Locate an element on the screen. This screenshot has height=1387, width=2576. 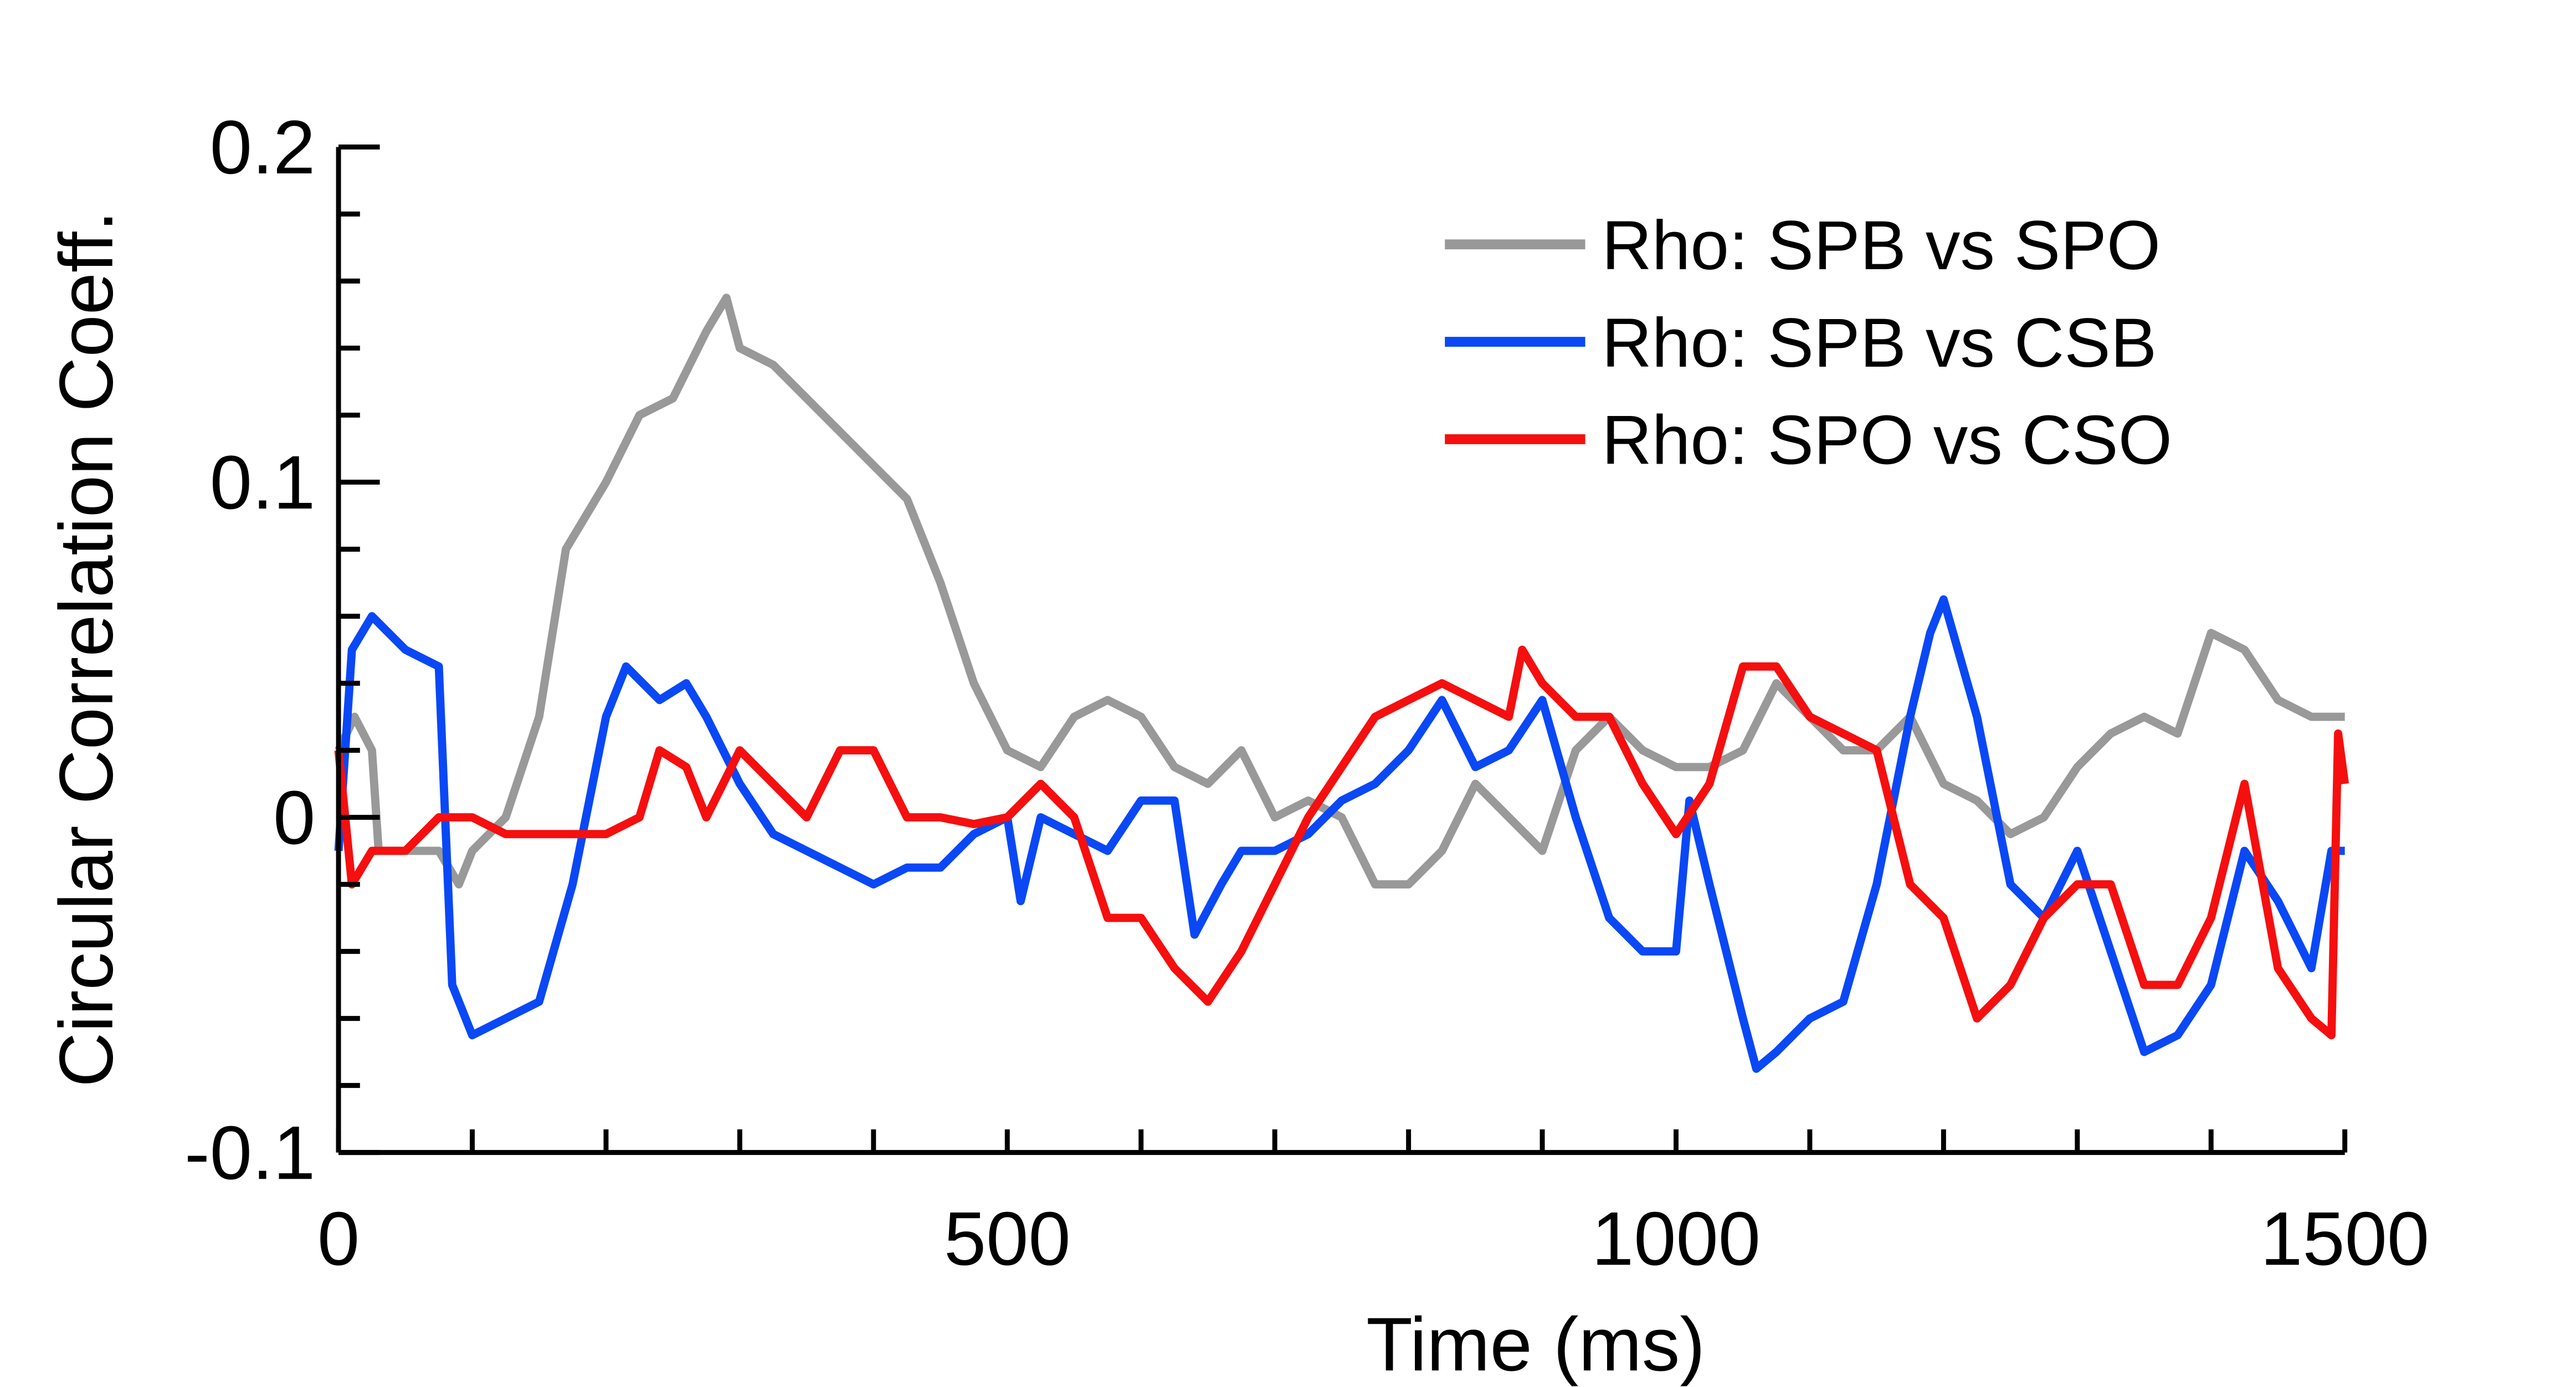
legend-label: Rho: SPO vs CSO is located at coordinates (1887, 440).